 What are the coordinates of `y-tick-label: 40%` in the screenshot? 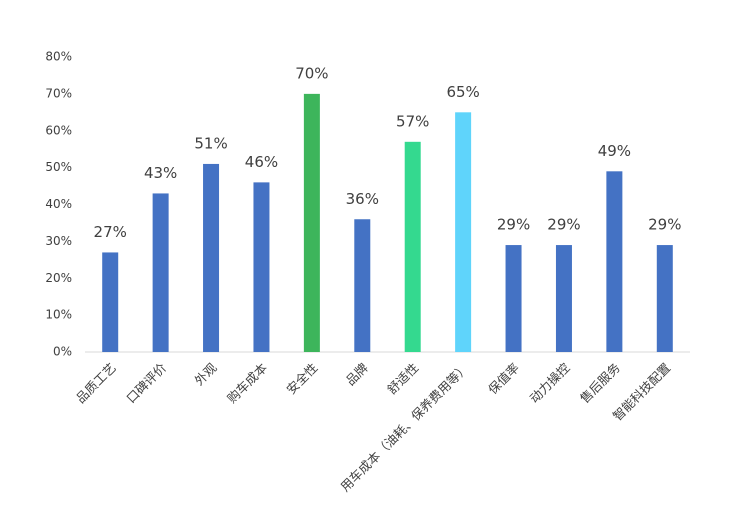 It's located at (58, 204).